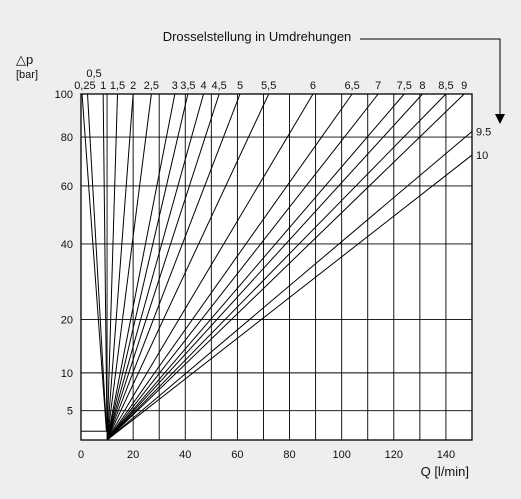 The height and width of the screenshot is (499, 521). I want to click on series-label: 6, so click(313, 86).